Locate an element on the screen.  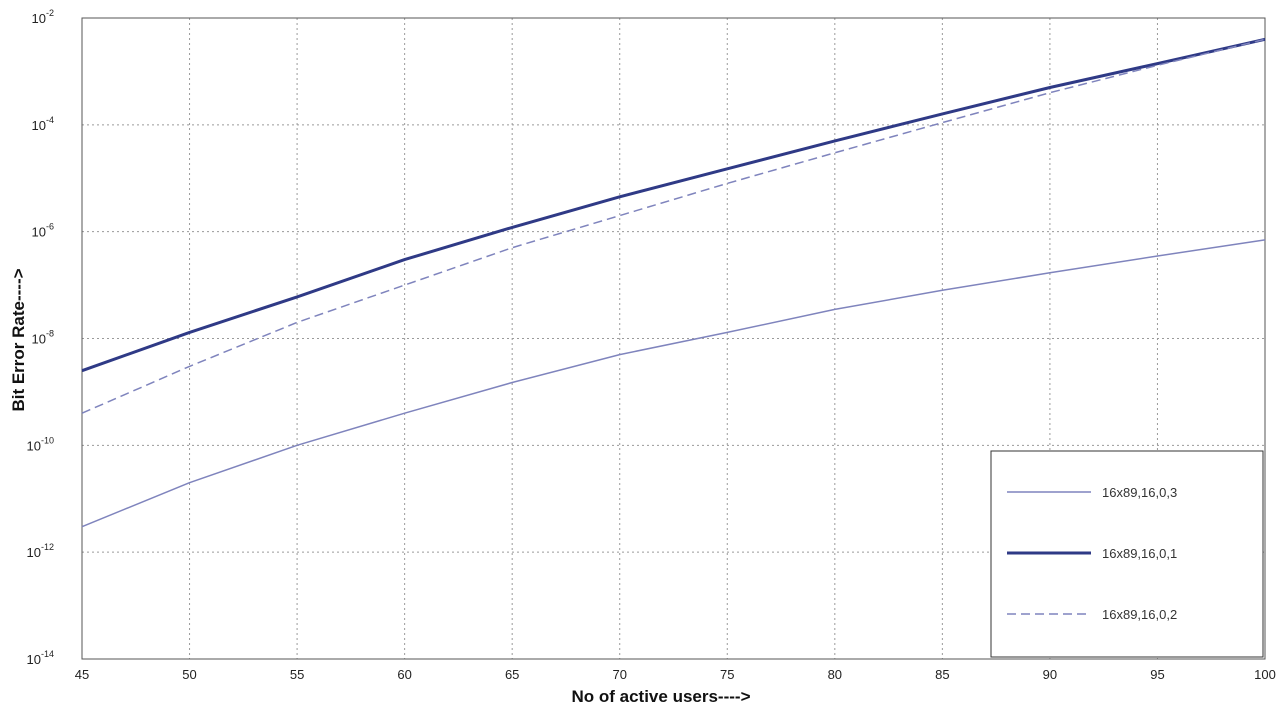
y-tick-label: 10⁻¹⁴ is located at coordinates (40, 658).